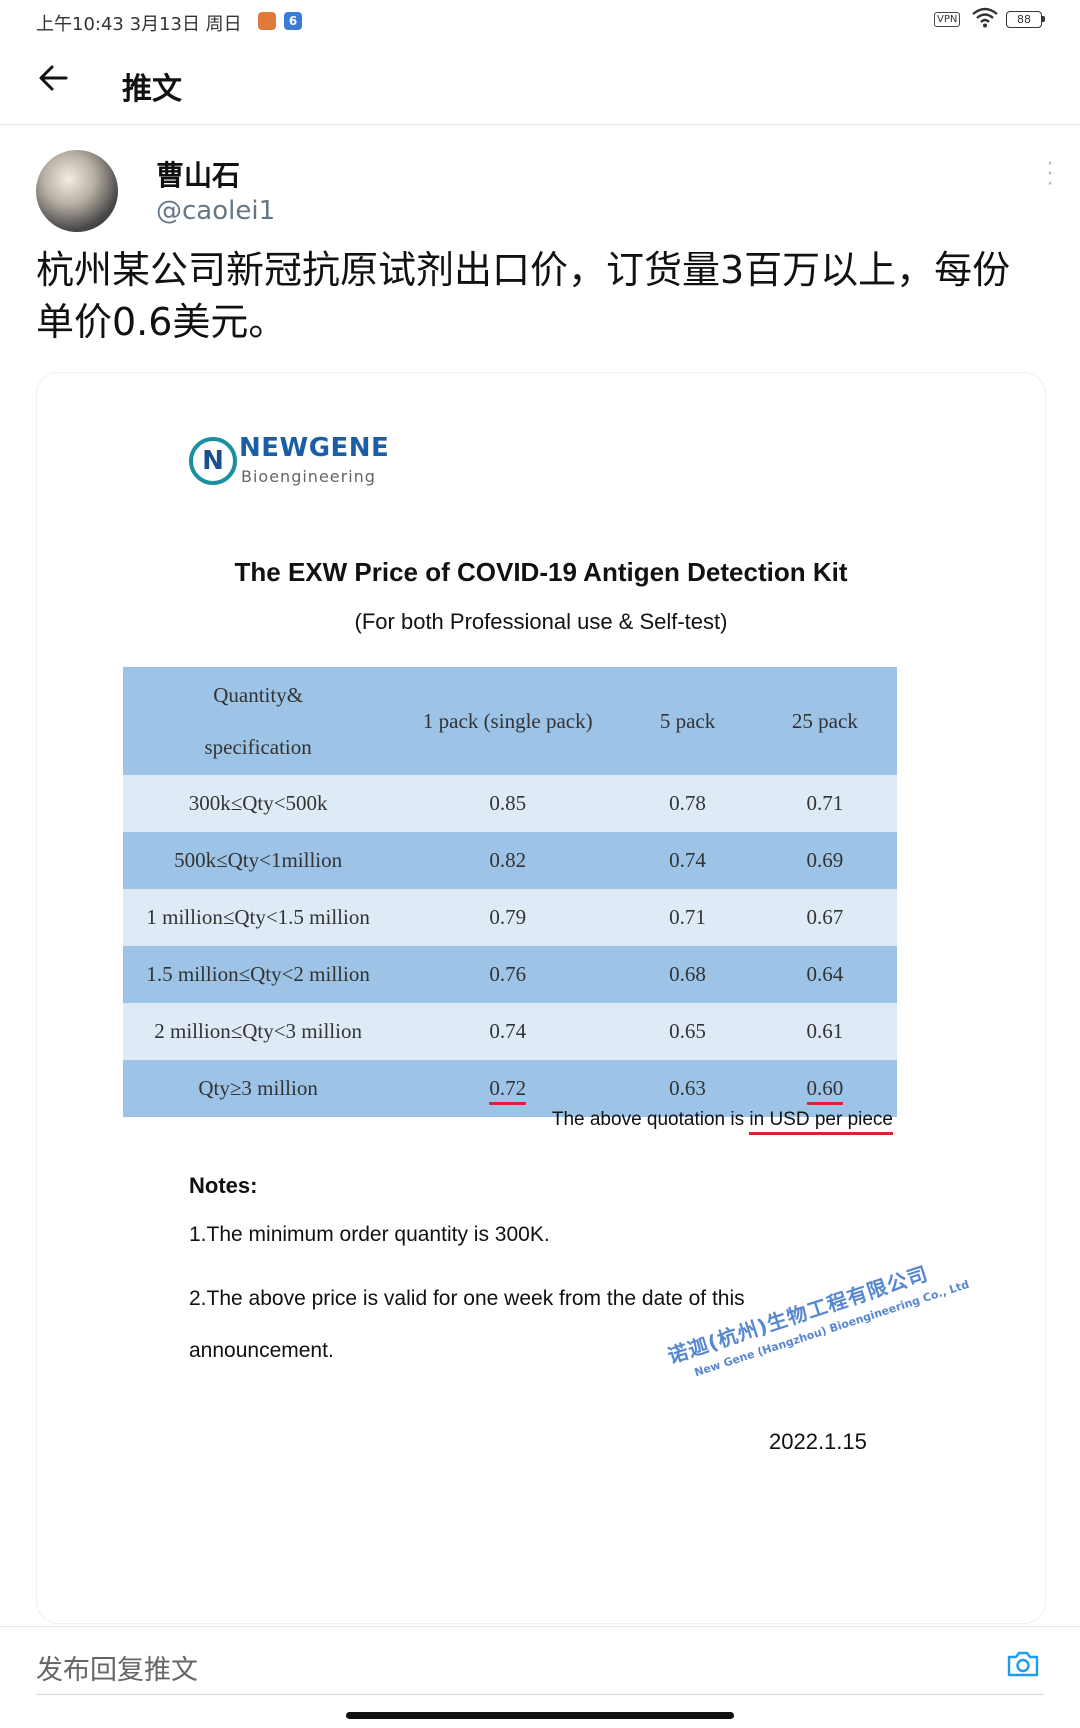  What do you see at coordinates (540, 124) in the screenshot?
I see `header-divider` at bounding box center [540, 124].